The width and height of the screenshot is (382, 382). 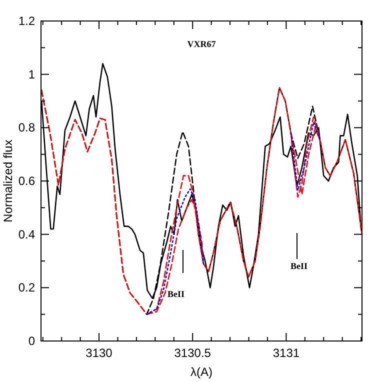 What do you see at coordinates (27, 21) in the screenshot?
I see `y-tick-label: 1.2` at bounding box center [27, 21].